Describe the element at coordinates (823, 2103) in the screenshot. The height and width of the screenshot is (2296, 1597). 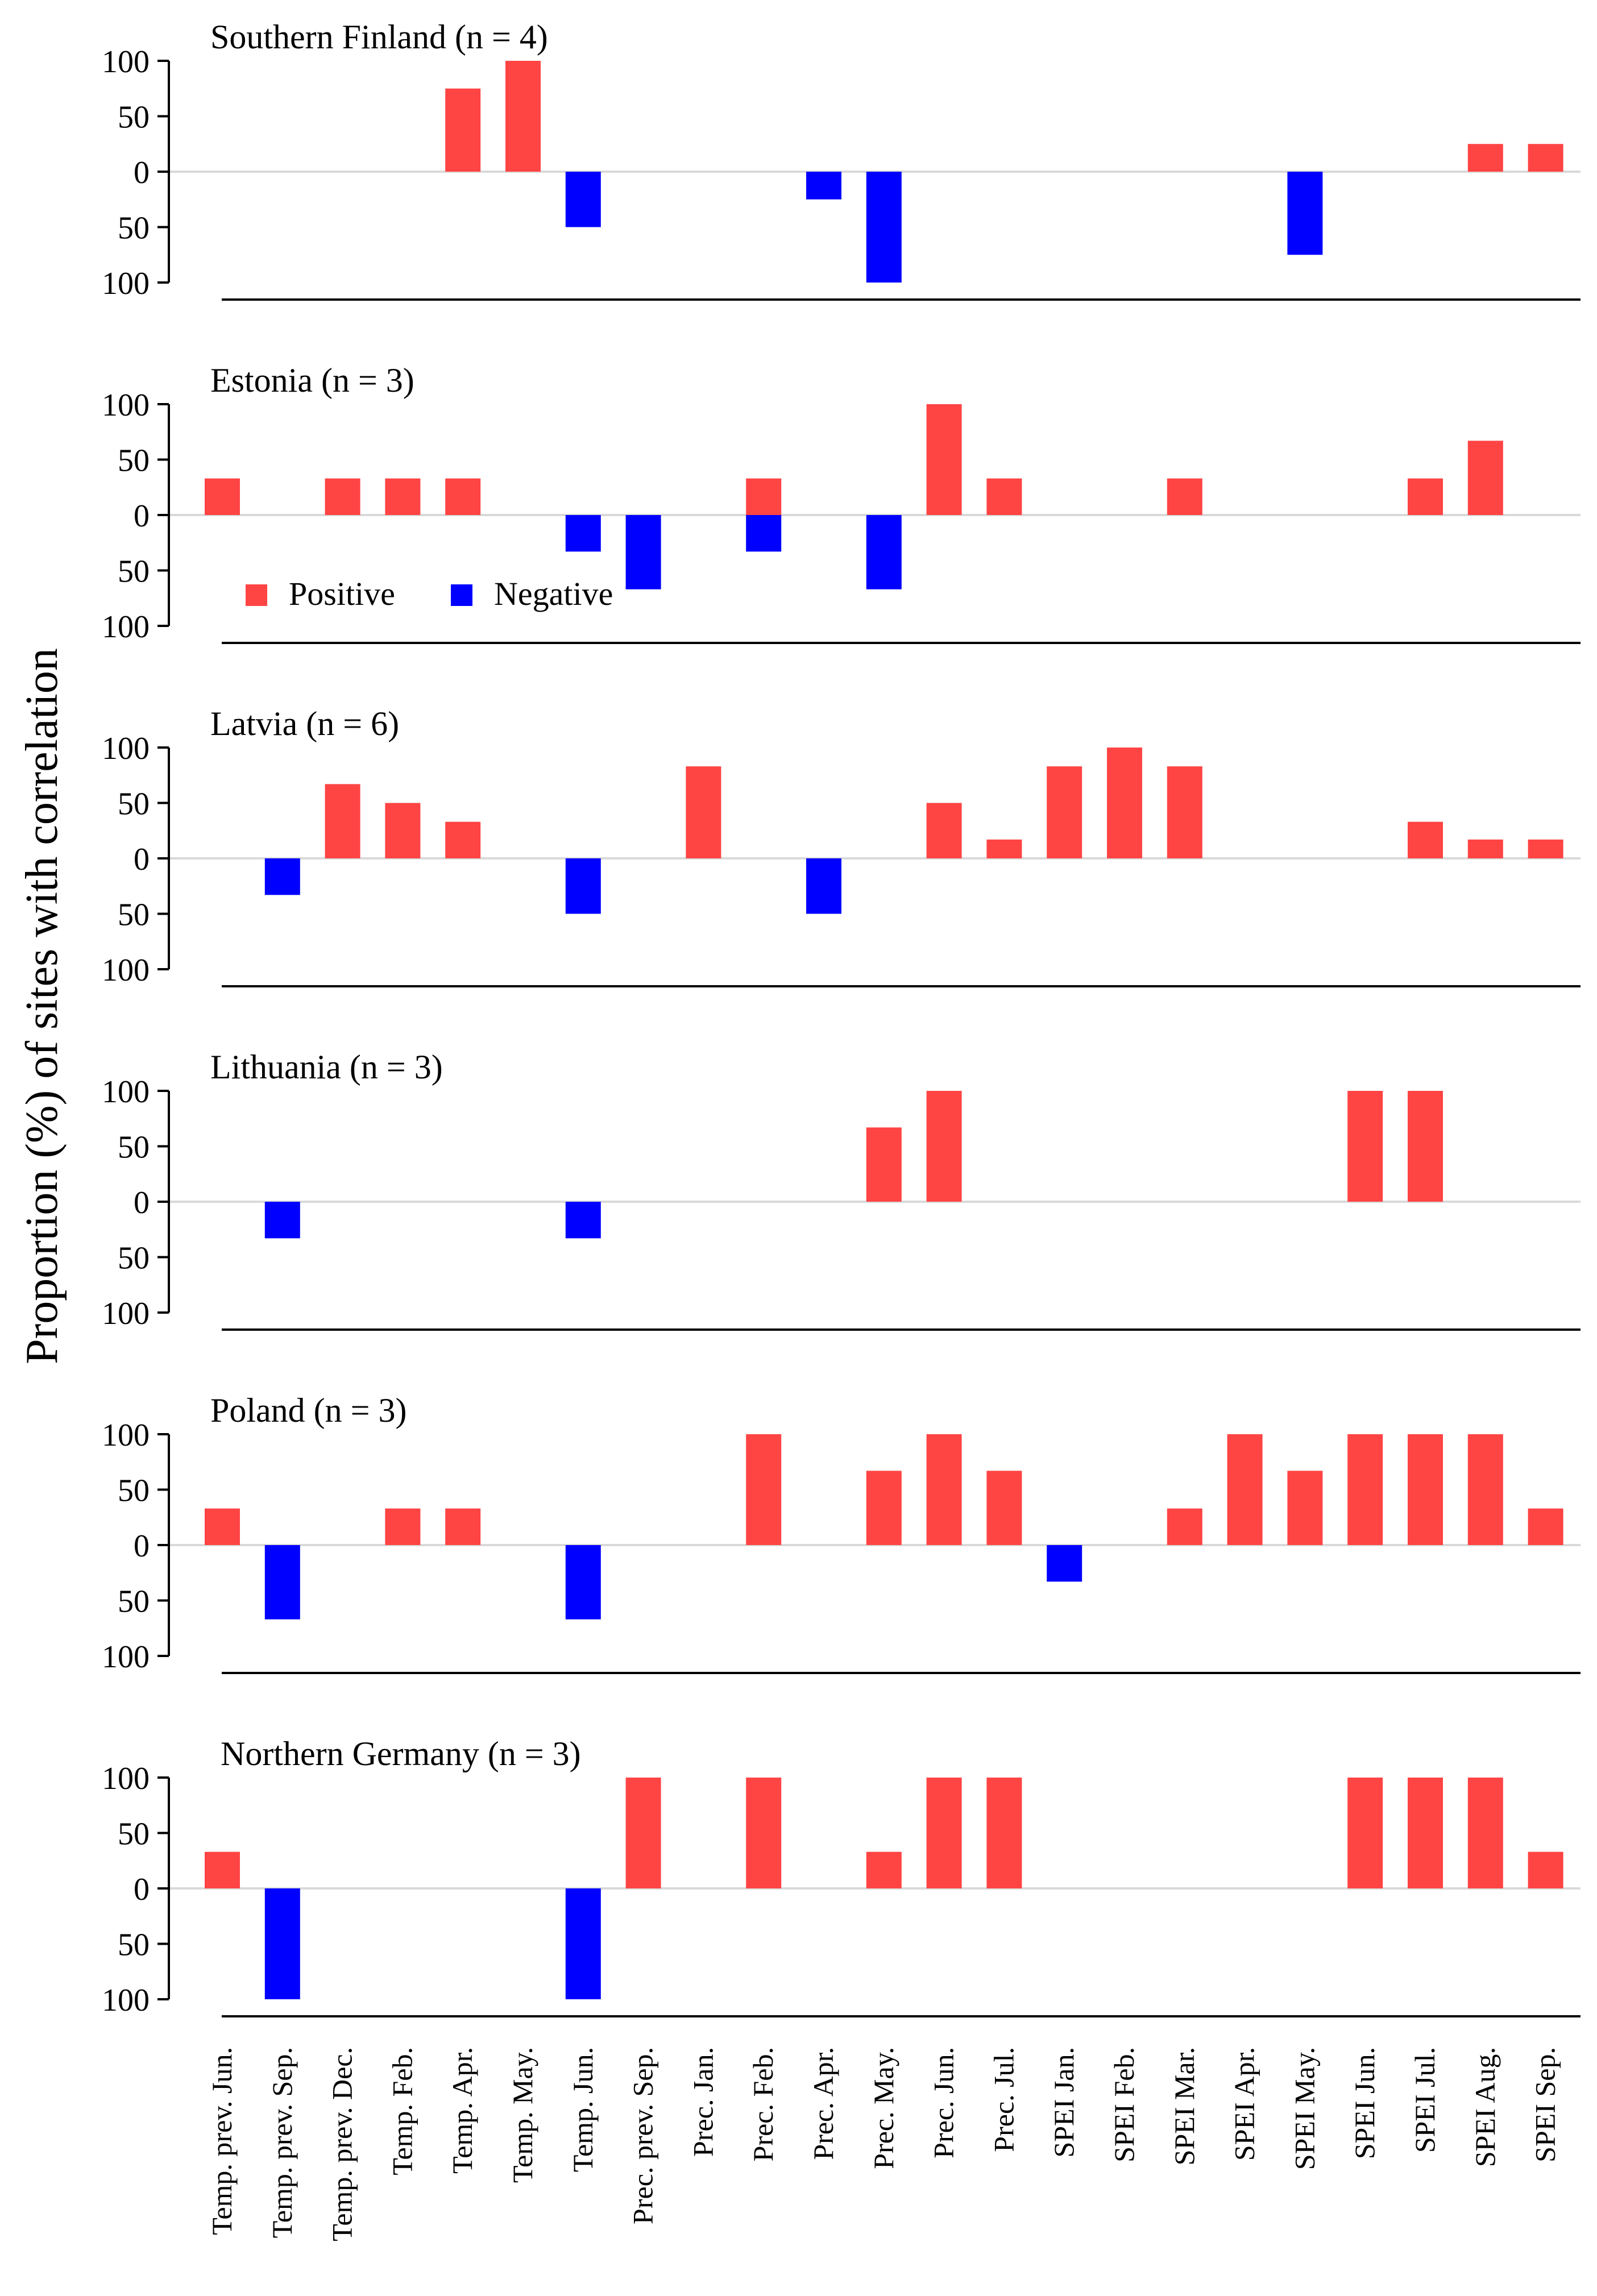
I see `x-tick-label: Prec. Apr.` at that location.